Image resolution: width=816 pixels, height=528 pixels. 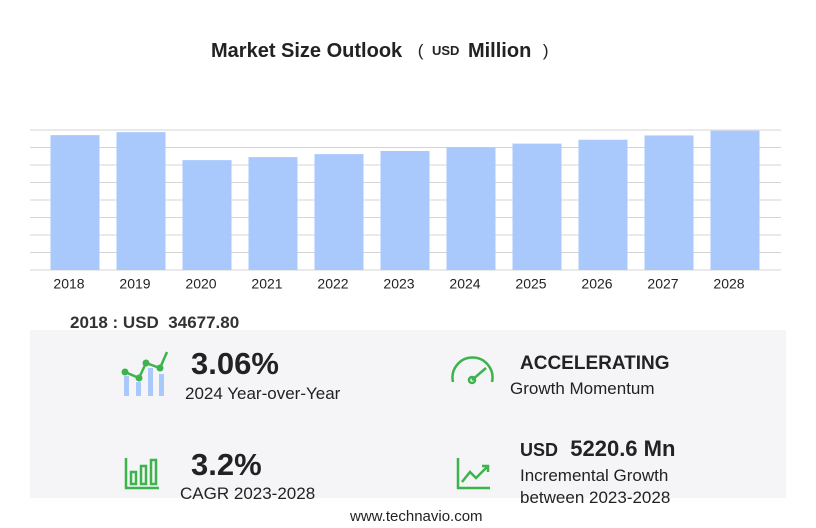 I want to click on base-label: 2018 : USD, so click(x=114, y=322).